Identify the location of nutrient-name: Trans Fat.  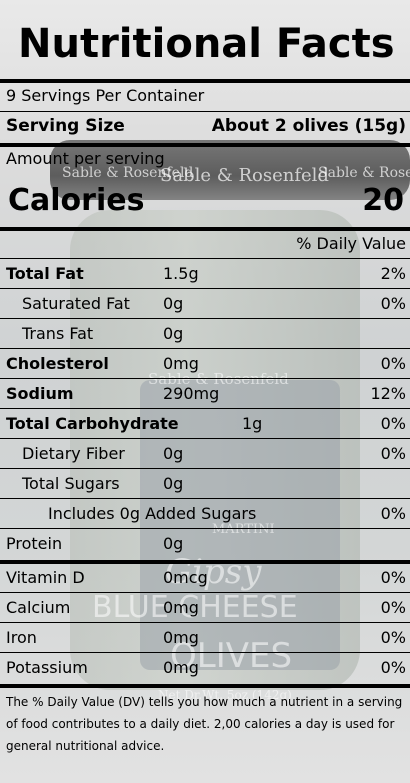
(58, 333).